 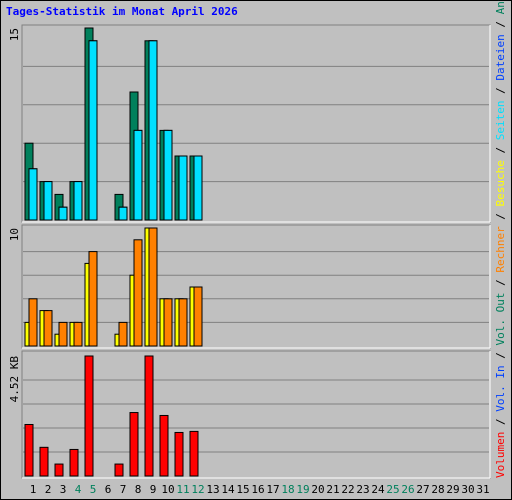 What do you see at coordinates (500, 57) in the screenshot?
I see `legend-item: Dateien` at bounding box center [500, 57].